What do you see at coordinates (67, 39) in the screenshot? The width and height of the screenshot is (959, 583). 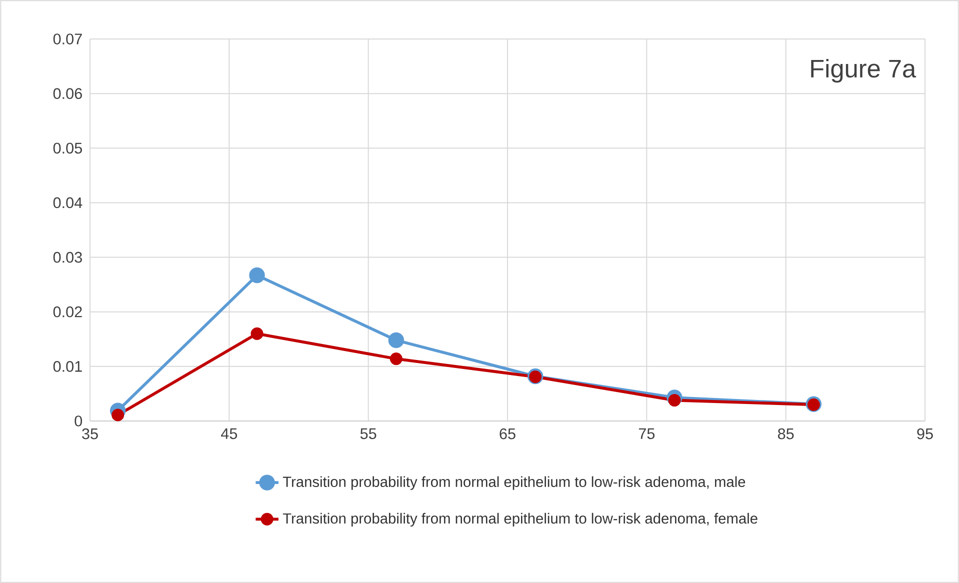 I see `y-tick-label: 0.07` at bounding box center [67, 39].